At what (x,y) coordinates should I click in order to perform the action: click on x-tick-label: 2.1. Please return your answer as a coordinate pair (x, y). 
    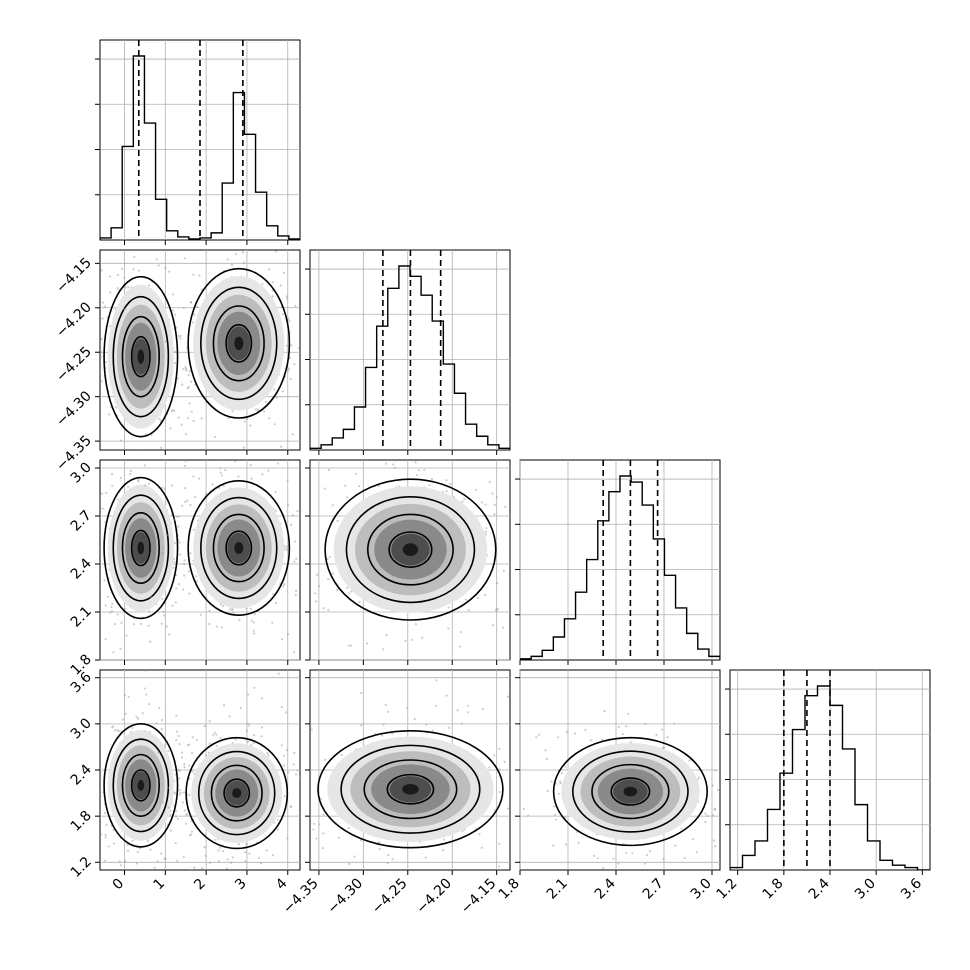
    Looking at the image, I should click on (557, 889).